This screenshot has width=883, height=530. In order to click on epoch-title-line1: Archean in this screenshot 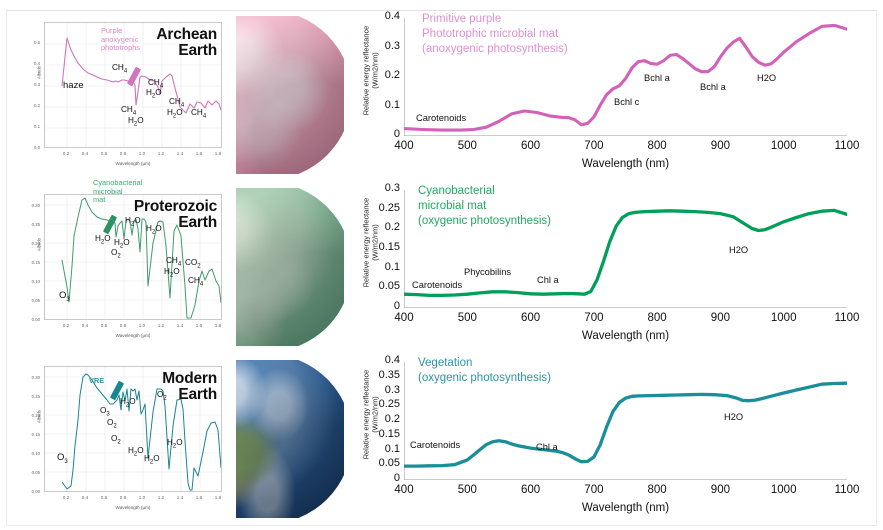, I will do `click(186, 34)`.